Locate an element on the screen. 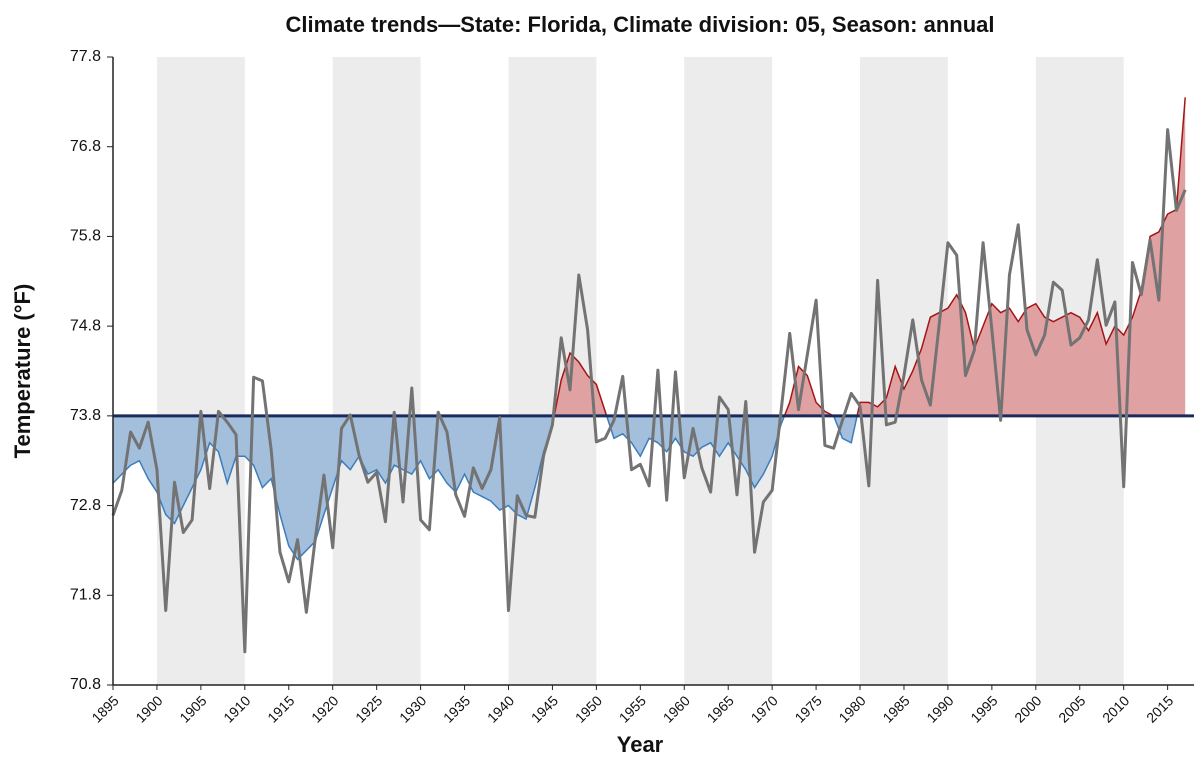 This screenshot has width=1194, height=759. y-tick-label: 77.8 is located at coordinates (85, 56).